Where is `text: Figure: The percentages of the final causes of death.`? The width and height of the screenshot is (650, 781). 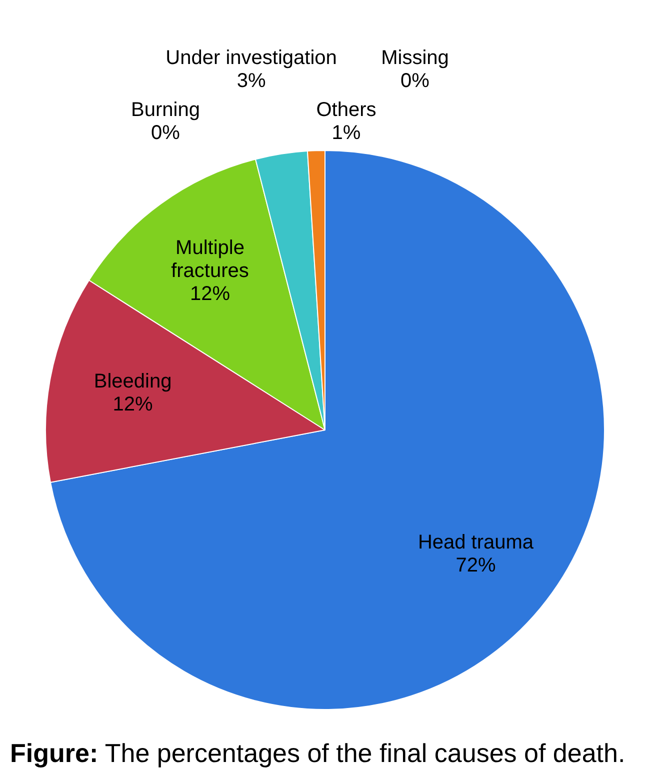
text: Figure: The percentages of the final causes of death. is located at coordinates (318, 753).